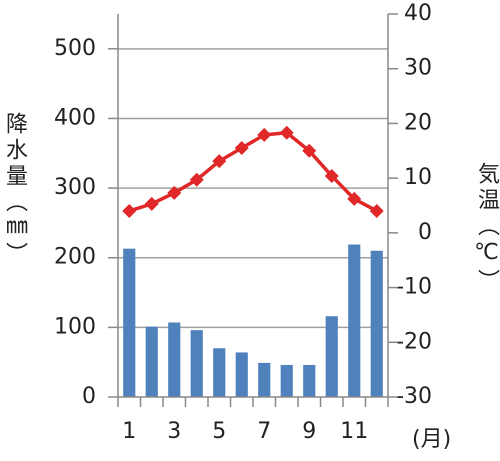 The height and width of the screenshot is (461, 500). What do you see at coordinates (309, 431) in the screenshot?
I see `x-tick-label: 9` at bounding box center [309, 431].